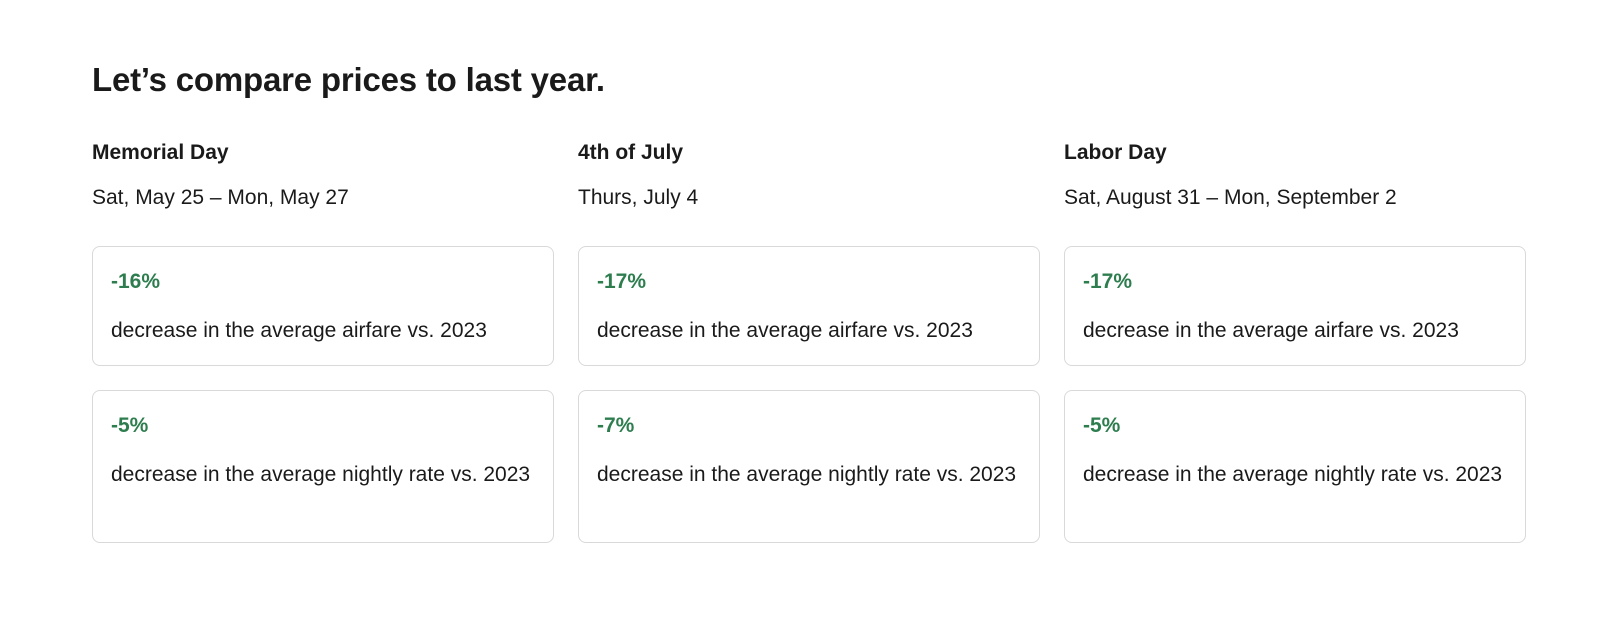  Describe the element at coordinates (616, 425) in the screenshot. I see `nightly-rate-change-value: -7%` at that location.